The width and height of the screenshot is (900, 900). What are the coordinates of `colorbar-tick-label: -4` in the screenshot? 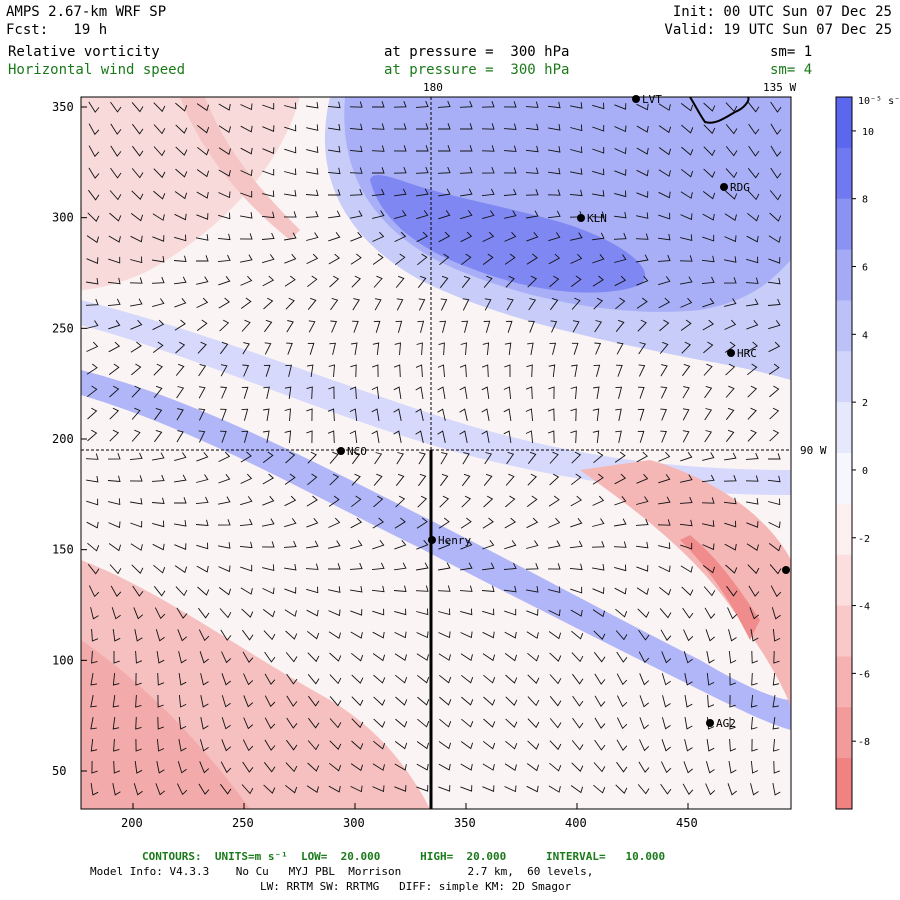 It's located at (864, 607).